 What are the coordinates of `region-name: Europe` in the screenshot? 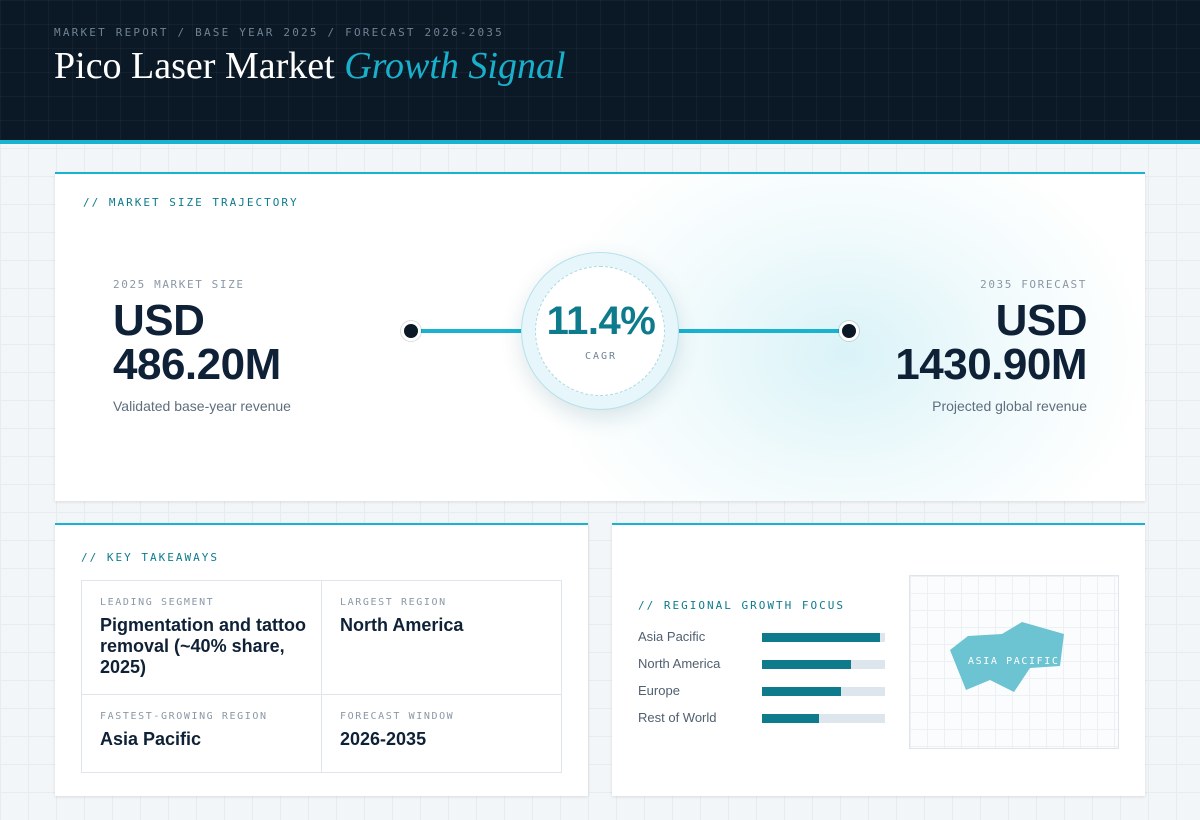 It's located at (659, 690).